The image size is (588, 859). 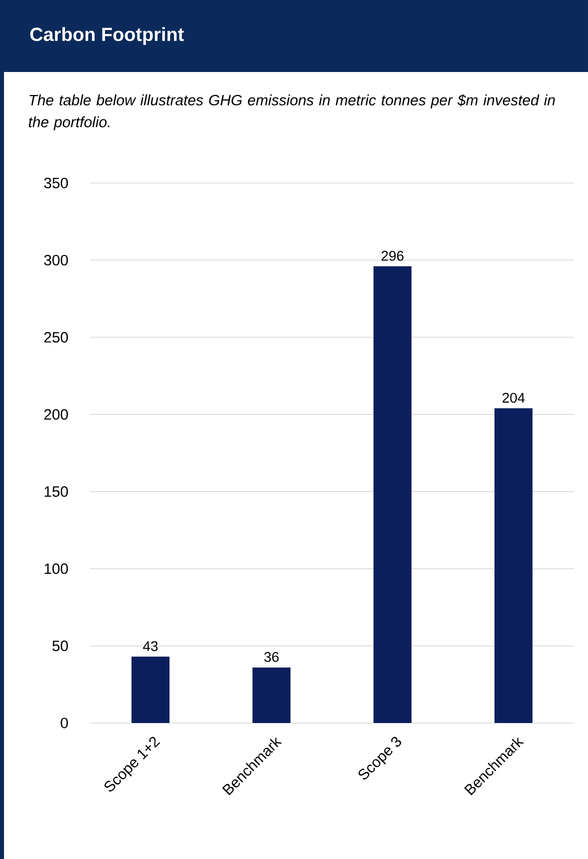 I want to click on y-tick-label: 50, so click(x=60, y=646).